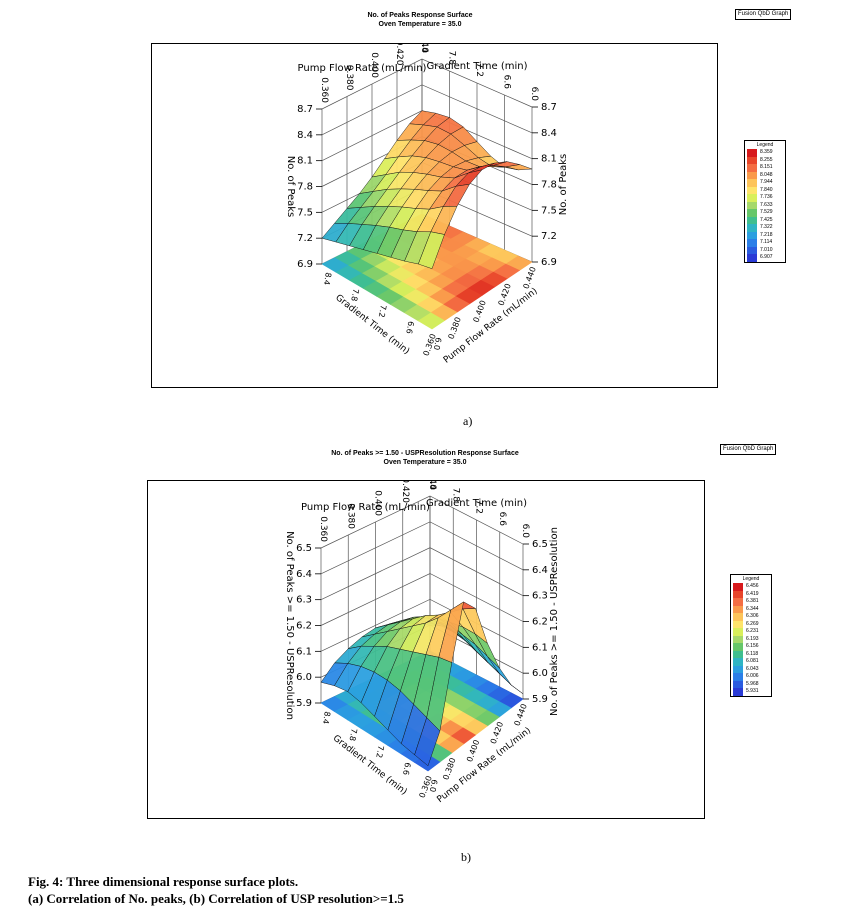 This screenshot has height=916, width=861. I want to click on chart-b-z-axis-title-left: No. of Peaks >= 1.50 - USPResolution, so click(289, 625).